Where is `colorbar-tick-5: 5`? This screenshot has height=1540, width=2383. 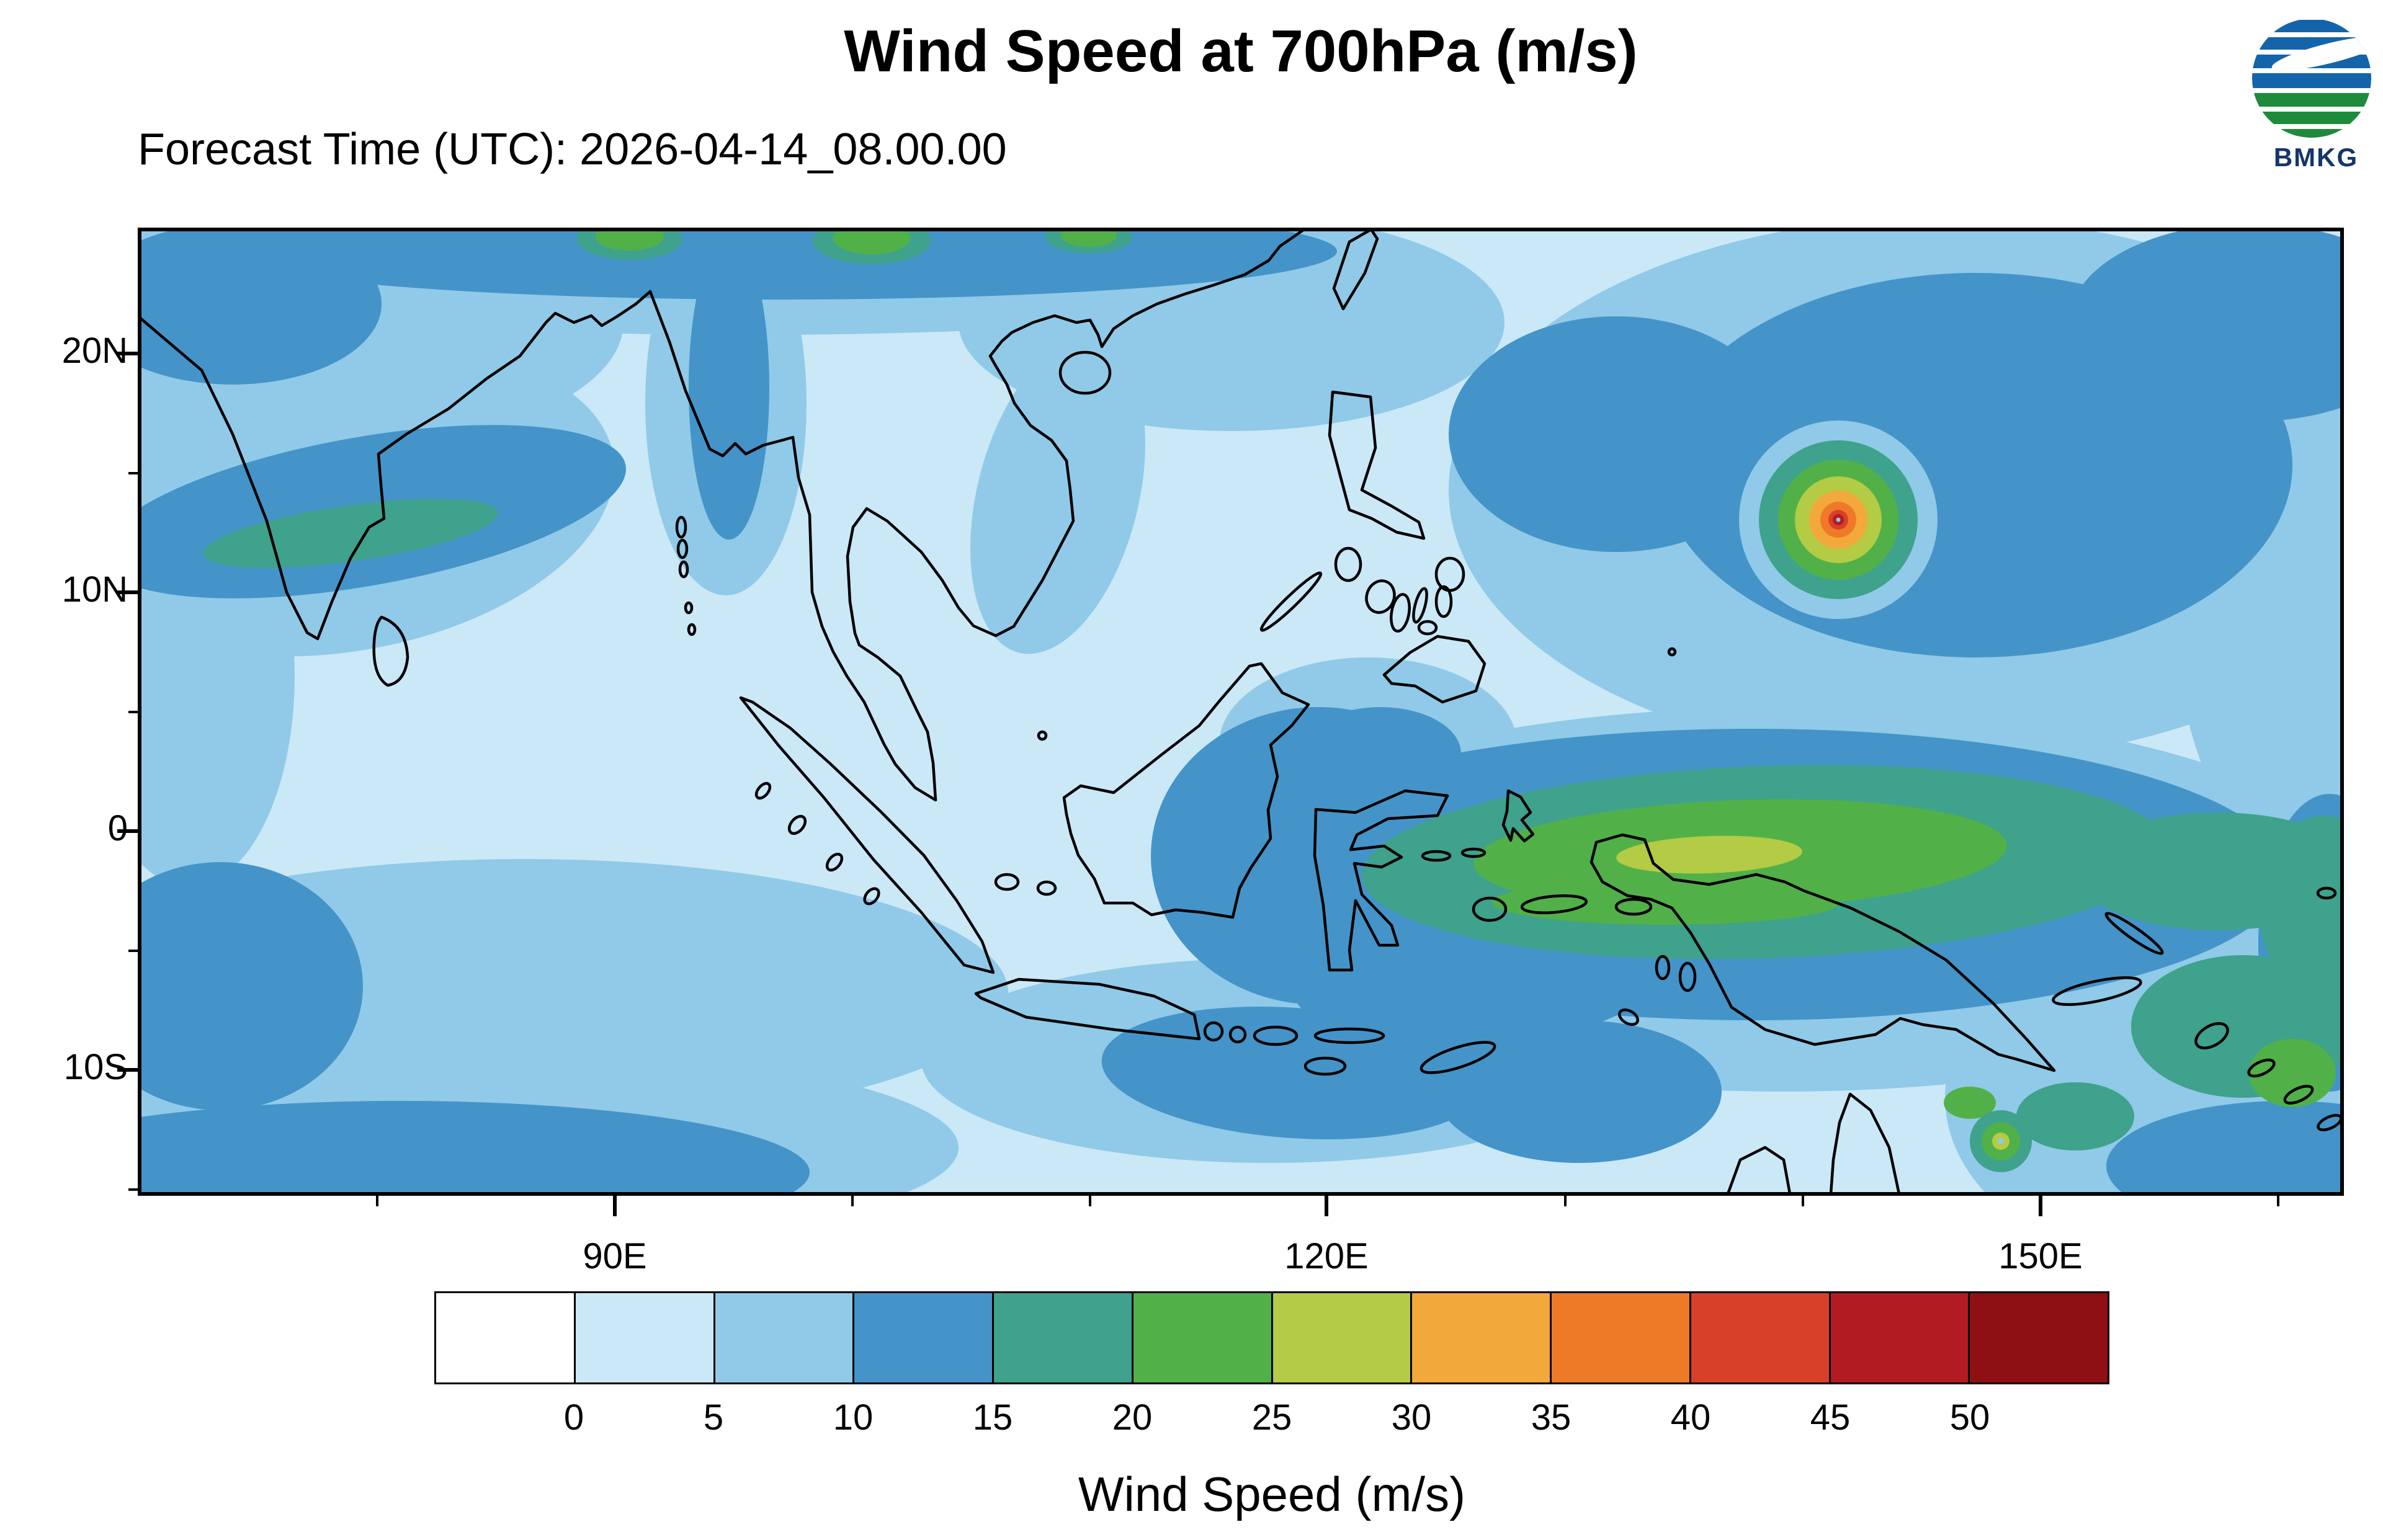
colorbar-tick-5: 5 is located at coordinates (713, 1418).